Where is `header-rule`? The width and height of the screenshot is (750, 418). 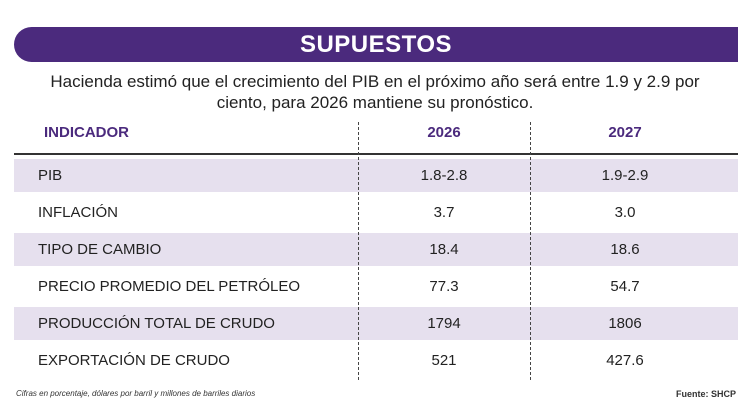 header-rule is located at coordinates (376, 154).